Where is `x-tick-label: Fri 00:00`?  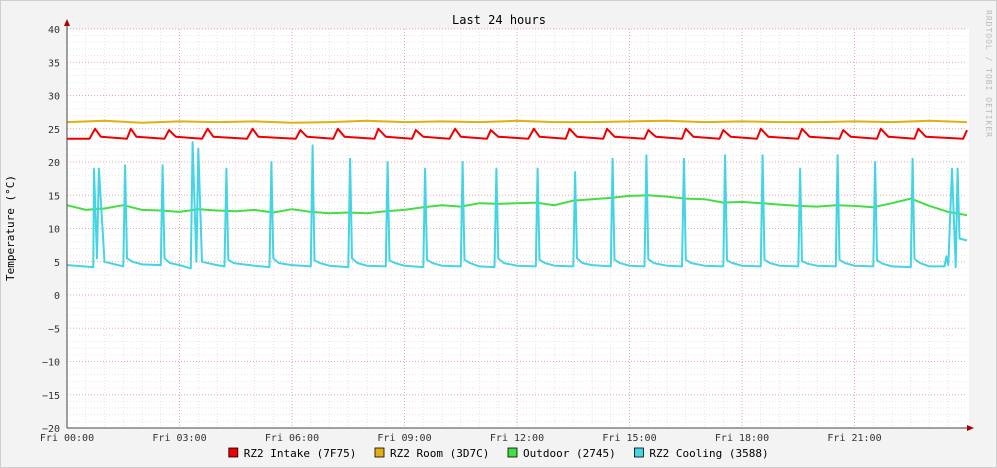
x-tick-label: Fri 00:00 is located at coordinates (67, 438).